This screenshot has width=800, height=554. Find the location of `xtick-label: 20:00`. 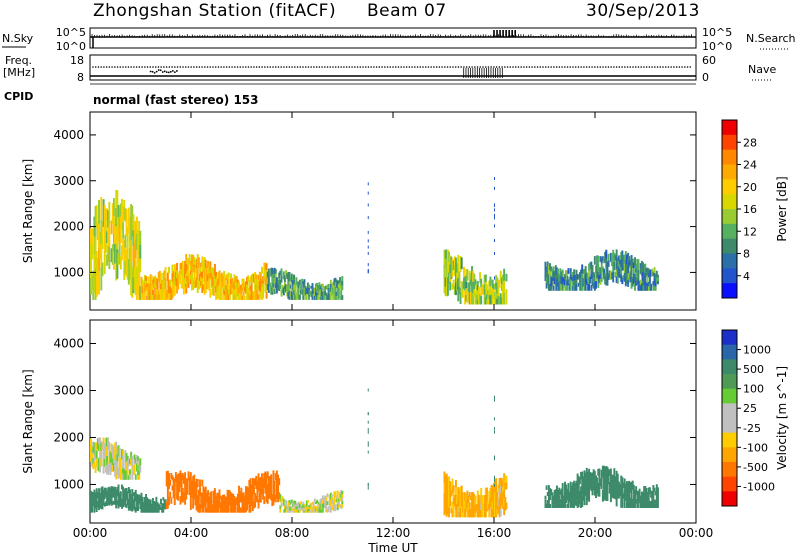

xtick-label: 20:00 is located at coordinates (595, 533).